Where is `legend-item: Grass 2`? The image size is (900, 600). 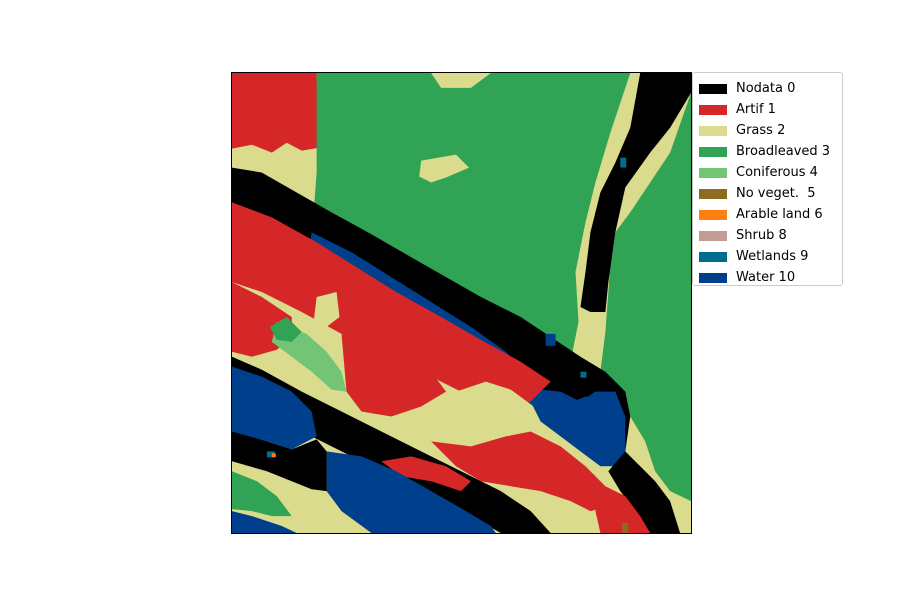 legend-item: Grass 2 is located at coordinates (770, 130).